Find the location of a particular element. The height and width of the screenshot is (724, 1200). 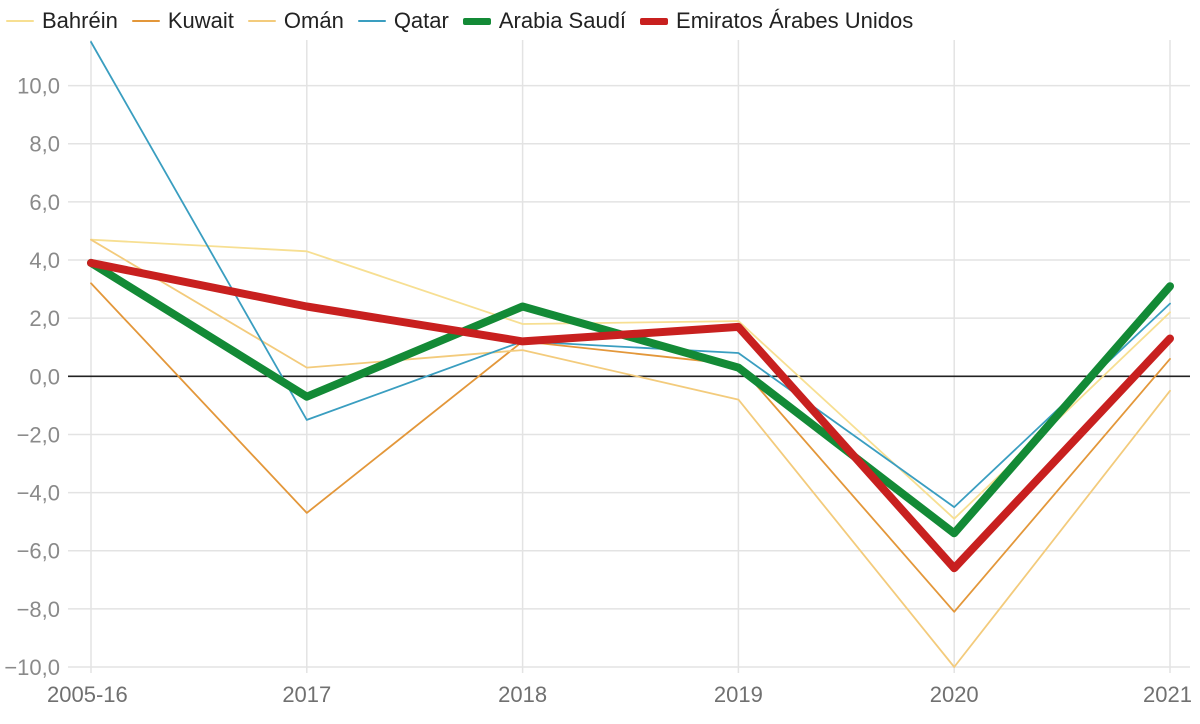

legend-label: Emiratos Árabes Unidos is located at coordinates (795, 20).